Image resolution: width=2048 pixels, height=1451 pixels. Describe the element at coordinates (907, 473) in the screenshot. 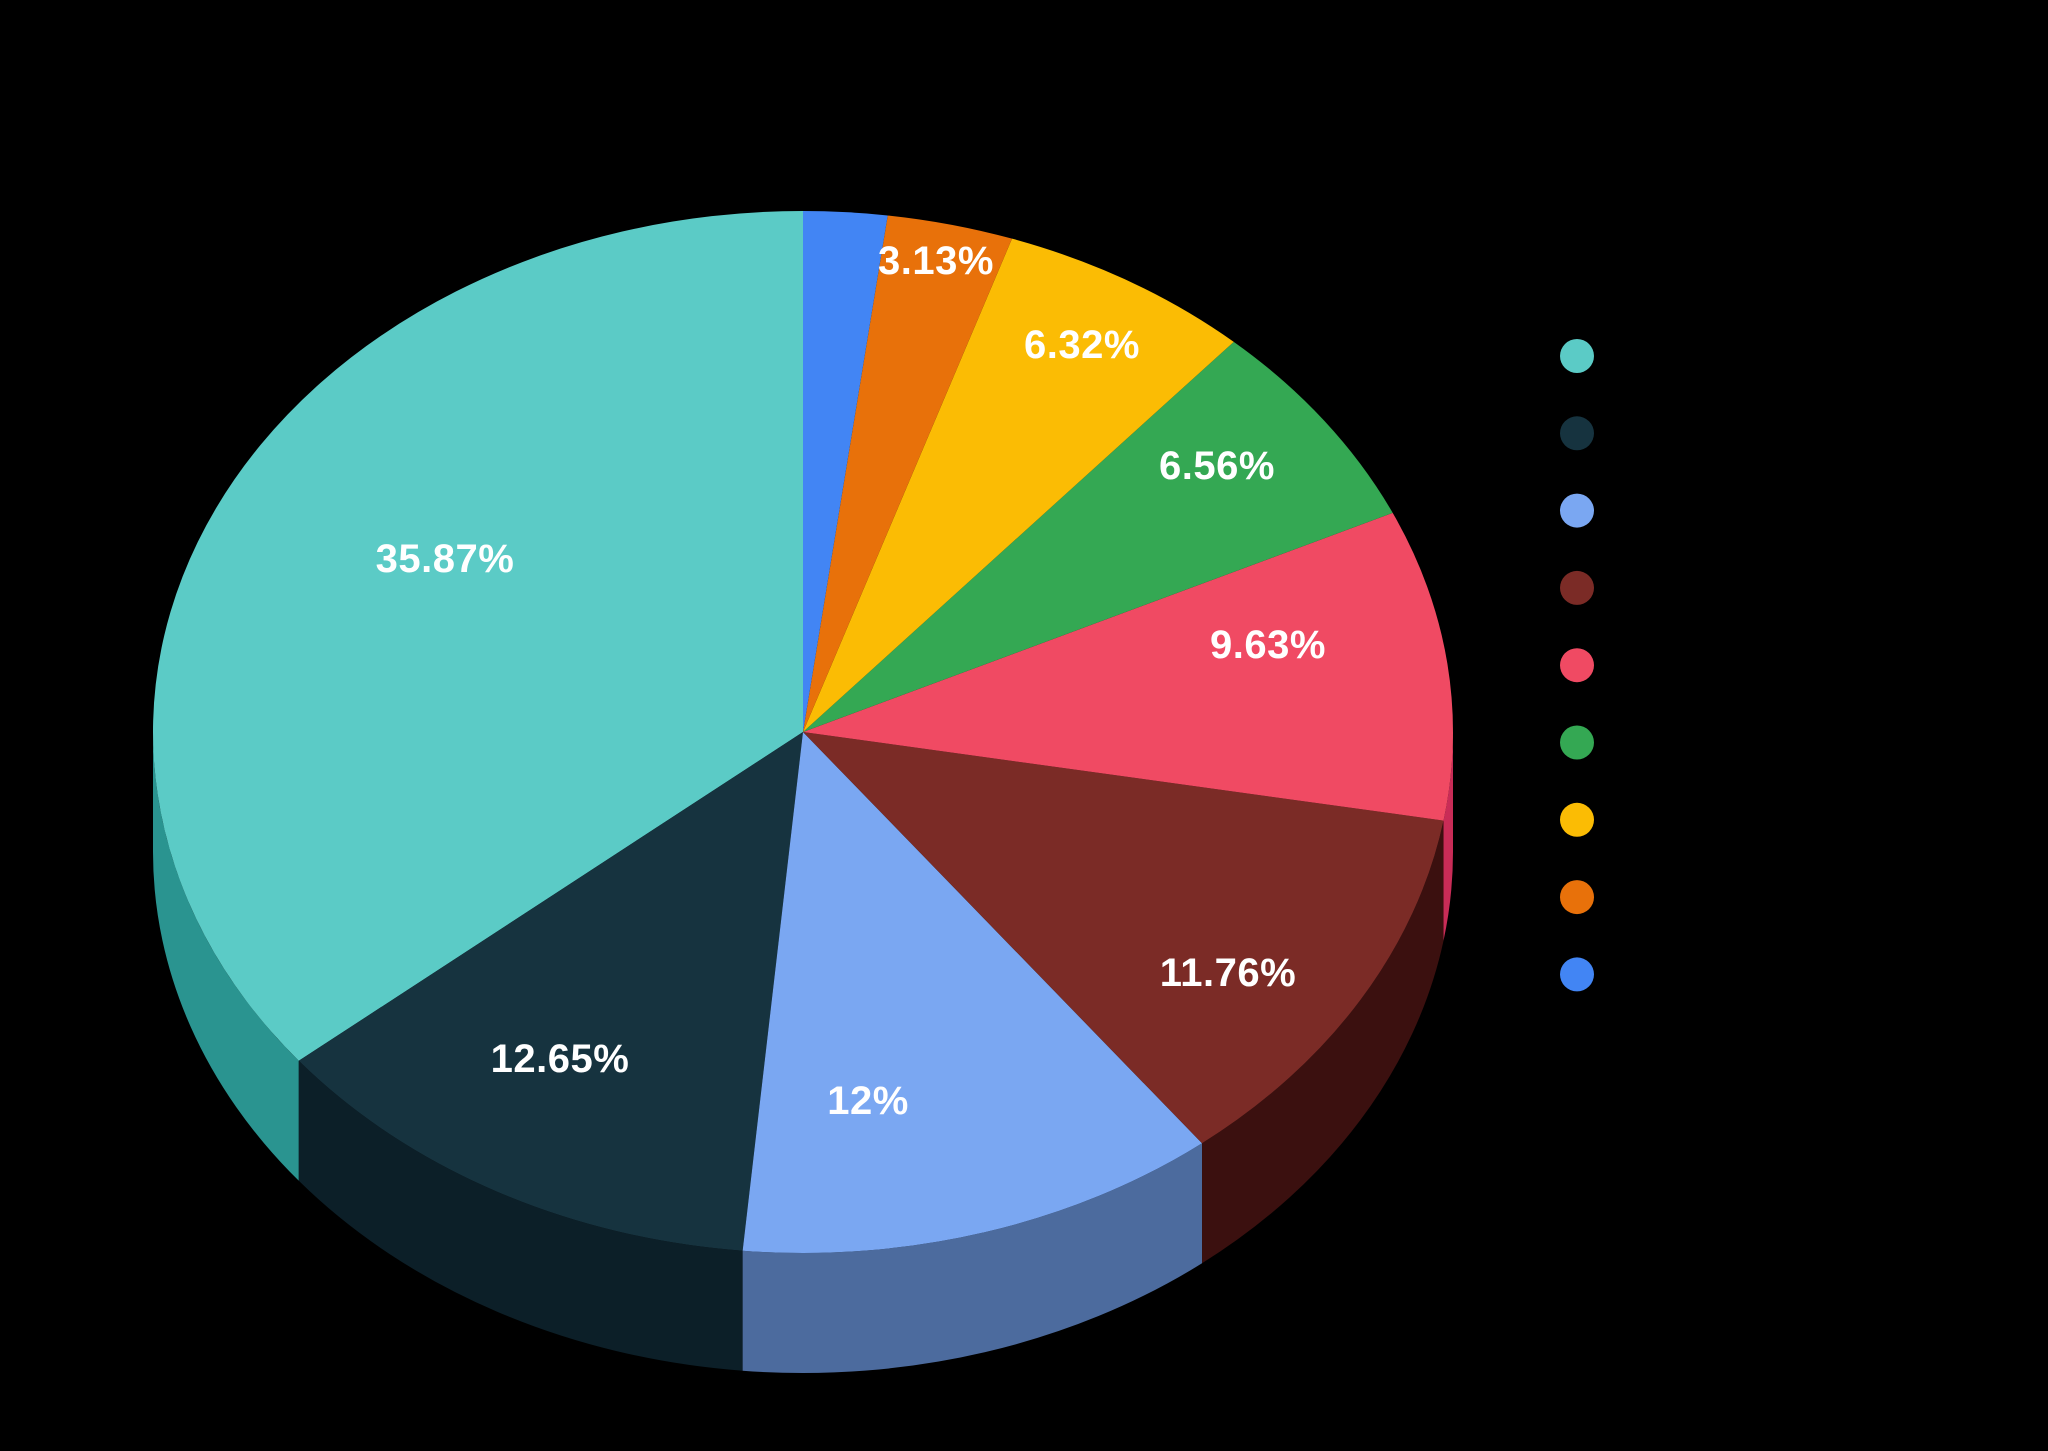

I see `pie-slice-orange` at that location.